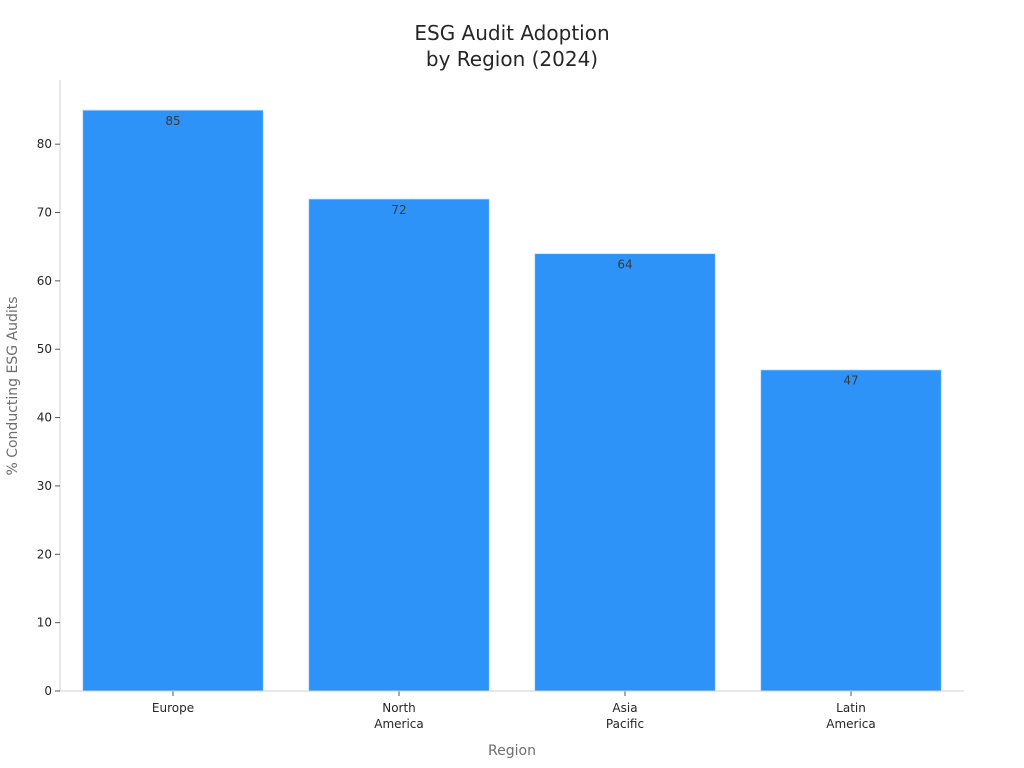 This screenshot has height=768, width=1024. Describe the element at coordinates (44, 554) in the screenshot. I see `y-tick-label-2: 20` at that location.